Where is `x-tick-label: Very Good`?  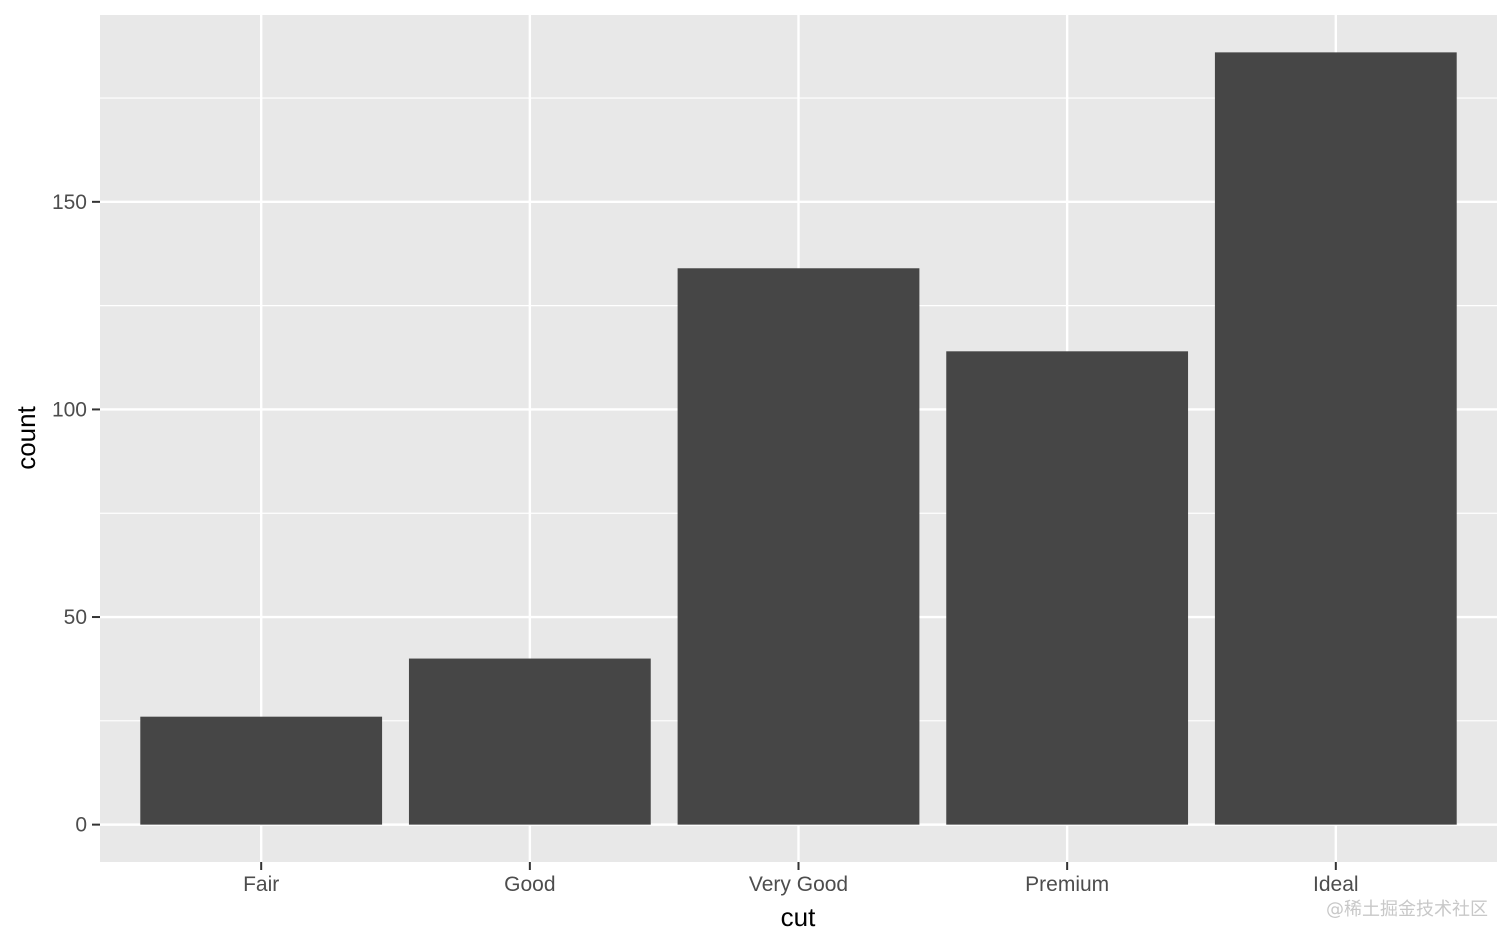 x-tick-label: Very Good is located at coordinates (798, 884).